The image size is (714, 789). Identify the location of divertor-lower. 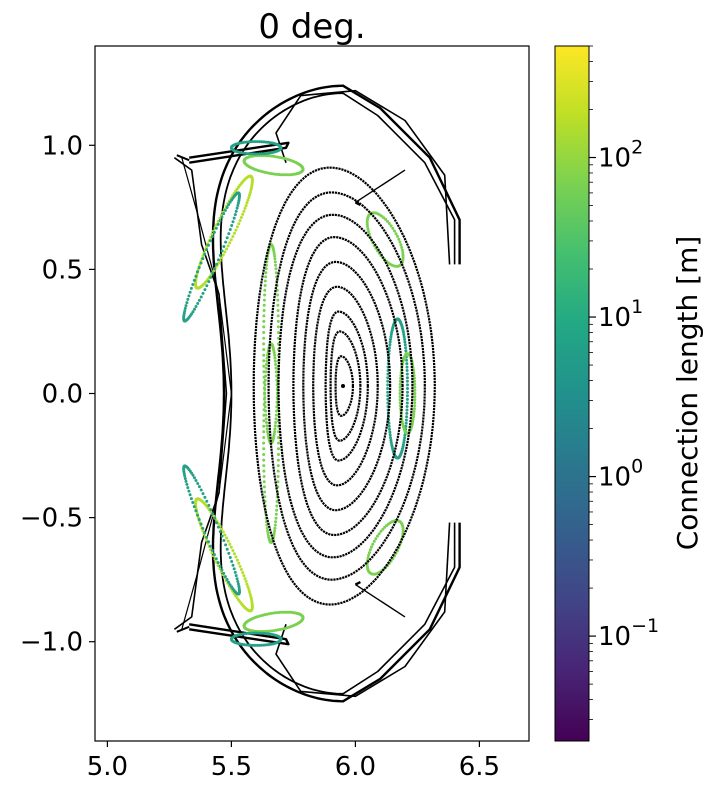
(239, 634).